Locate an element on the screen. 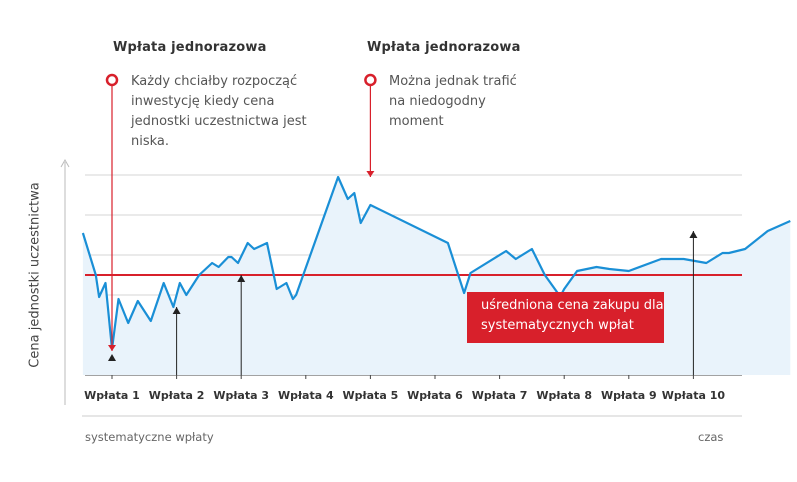  x-tick-label: Wpłata 5 is located at coordinates (370, 395).